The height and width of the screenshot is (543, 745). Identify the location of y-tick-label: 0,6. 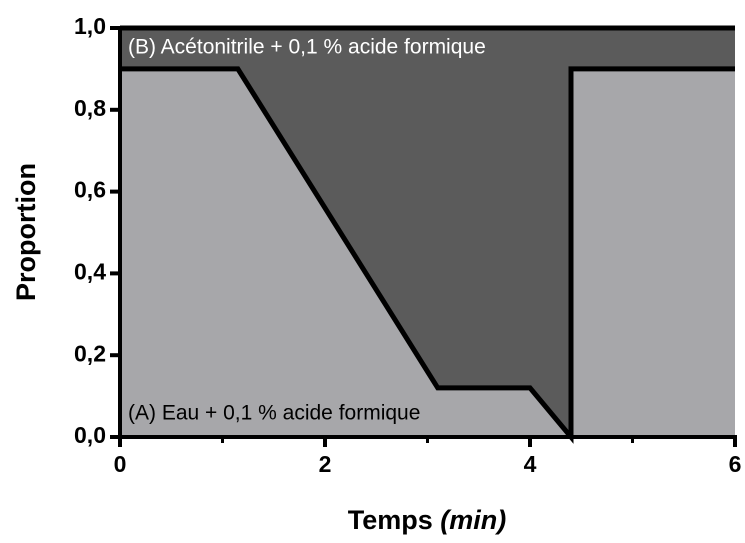
(90, 190).